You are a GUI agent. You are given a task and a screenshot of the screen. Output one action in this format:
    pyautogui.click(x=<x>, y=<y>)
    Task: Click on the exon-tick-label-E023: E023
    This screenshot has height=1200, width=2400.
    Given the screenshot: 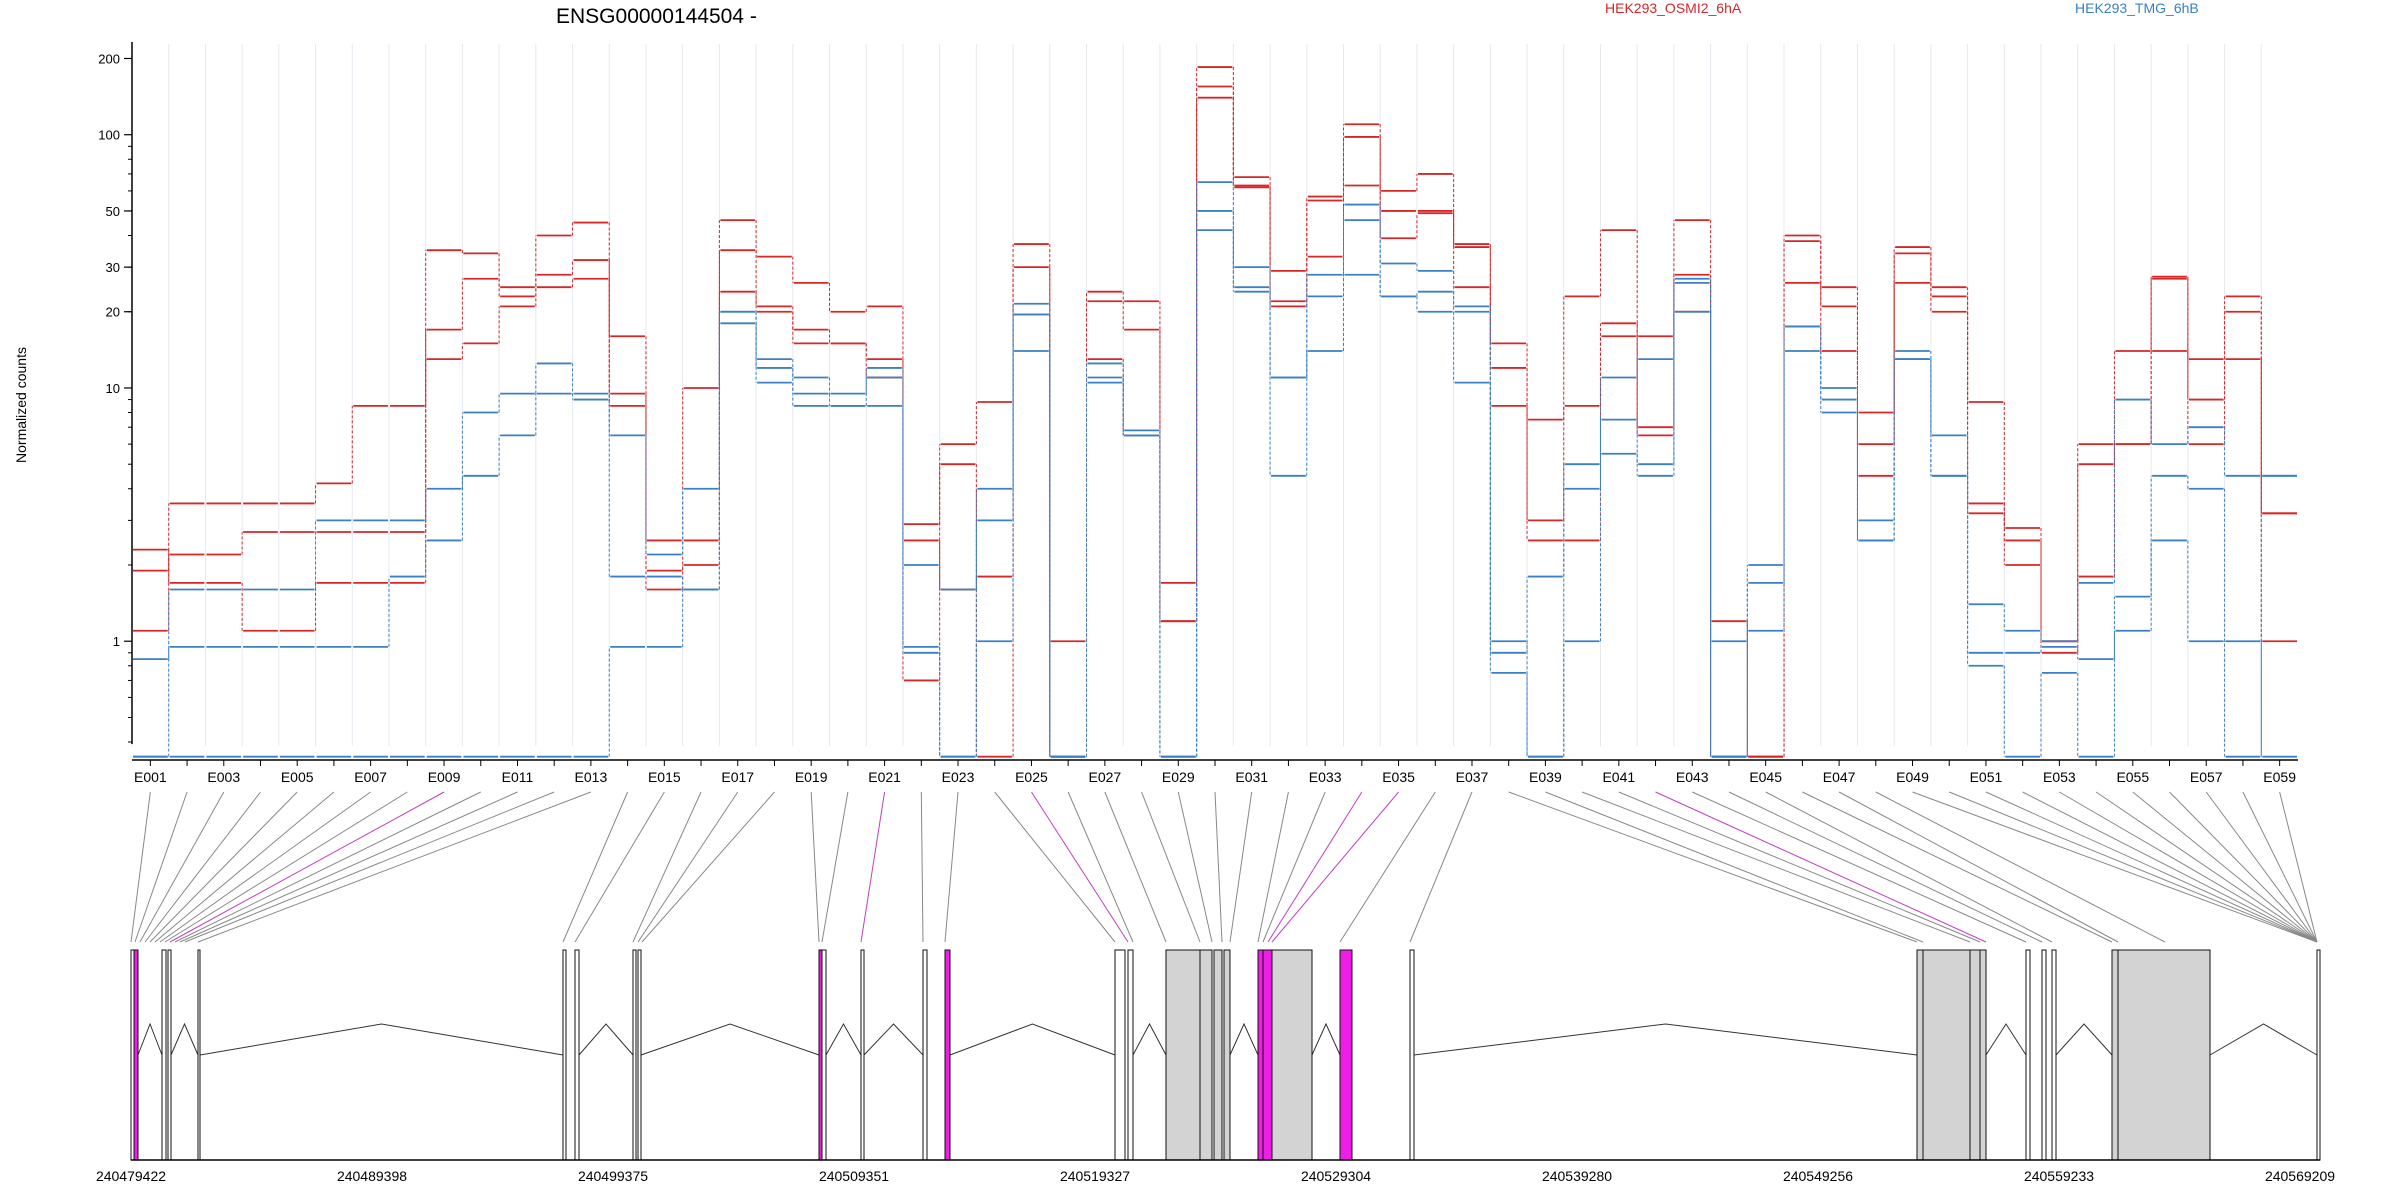 What is the action you would take?
    pyautogui.click(x=958, y=777)
    